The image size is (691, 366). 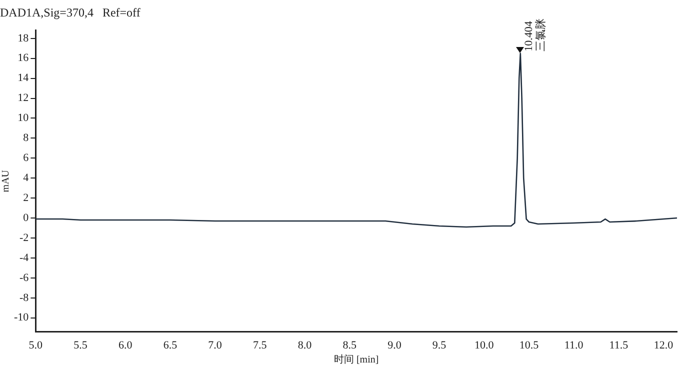 I want to click on y-tick-label: 18, so click(x=24, y=38).